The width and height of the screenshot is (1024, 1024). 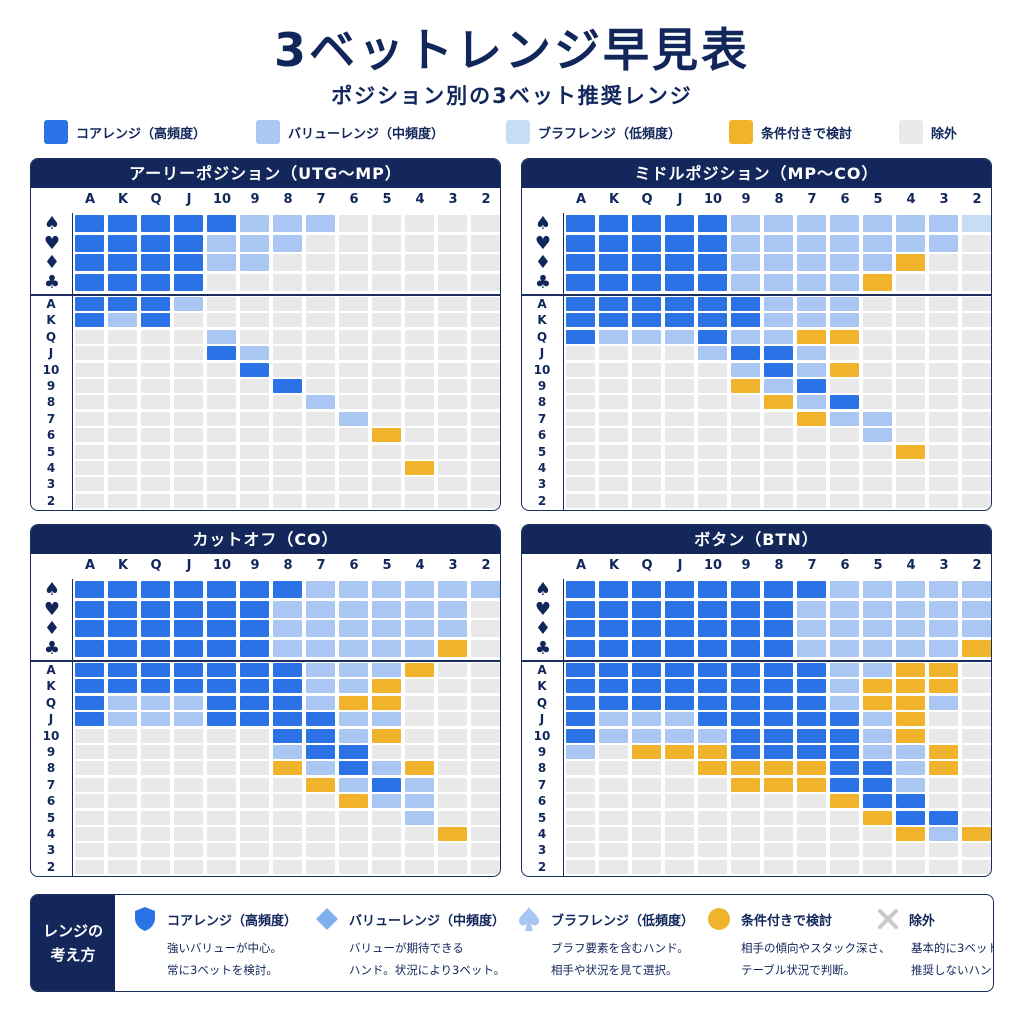 What do you see at coordinates (542, 866) in the screenshot?
I see `row-label-2: 2` at bounding box center [542, 866].